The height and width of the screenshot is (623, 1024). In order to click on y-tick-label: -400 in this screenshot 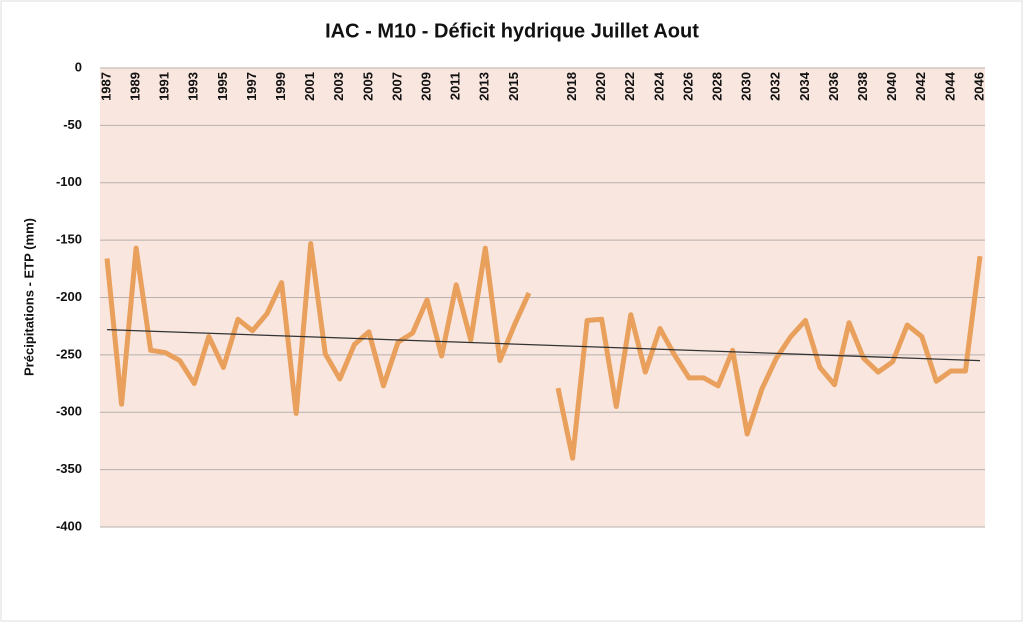, I will do `click(69, 525)`.